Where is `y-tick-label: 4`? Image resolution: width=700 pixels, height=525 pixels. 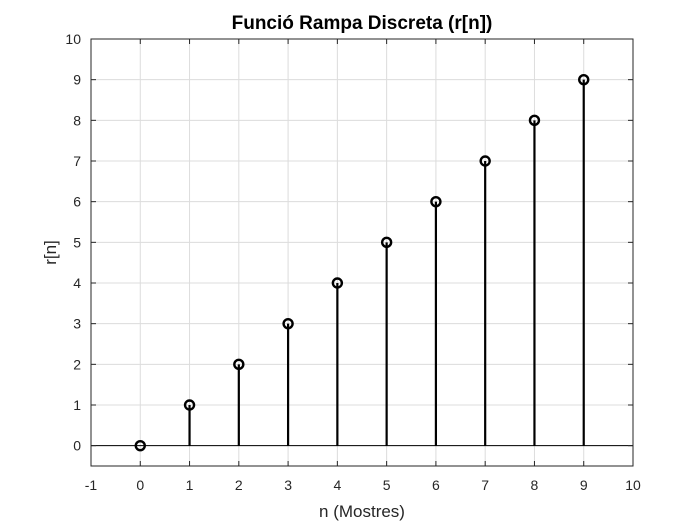 y-tick-label: 4 is located at coordinates (77, 283).